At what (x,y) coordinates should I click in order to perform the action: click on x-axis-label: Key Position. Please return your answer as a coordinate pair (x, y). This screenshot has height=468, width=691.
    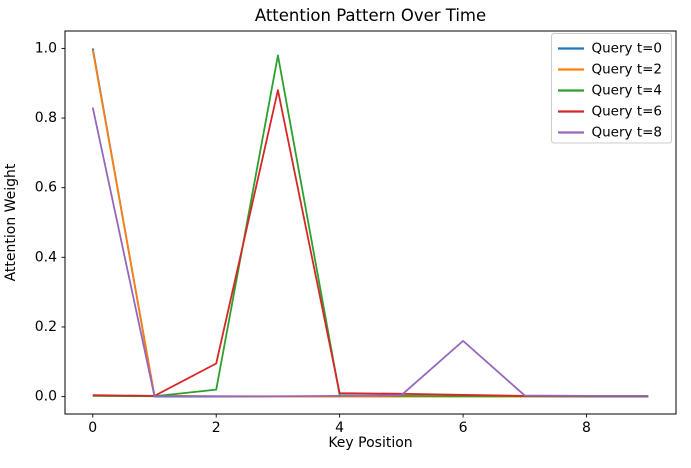
    Looking at the image, I should click on (370, 443).